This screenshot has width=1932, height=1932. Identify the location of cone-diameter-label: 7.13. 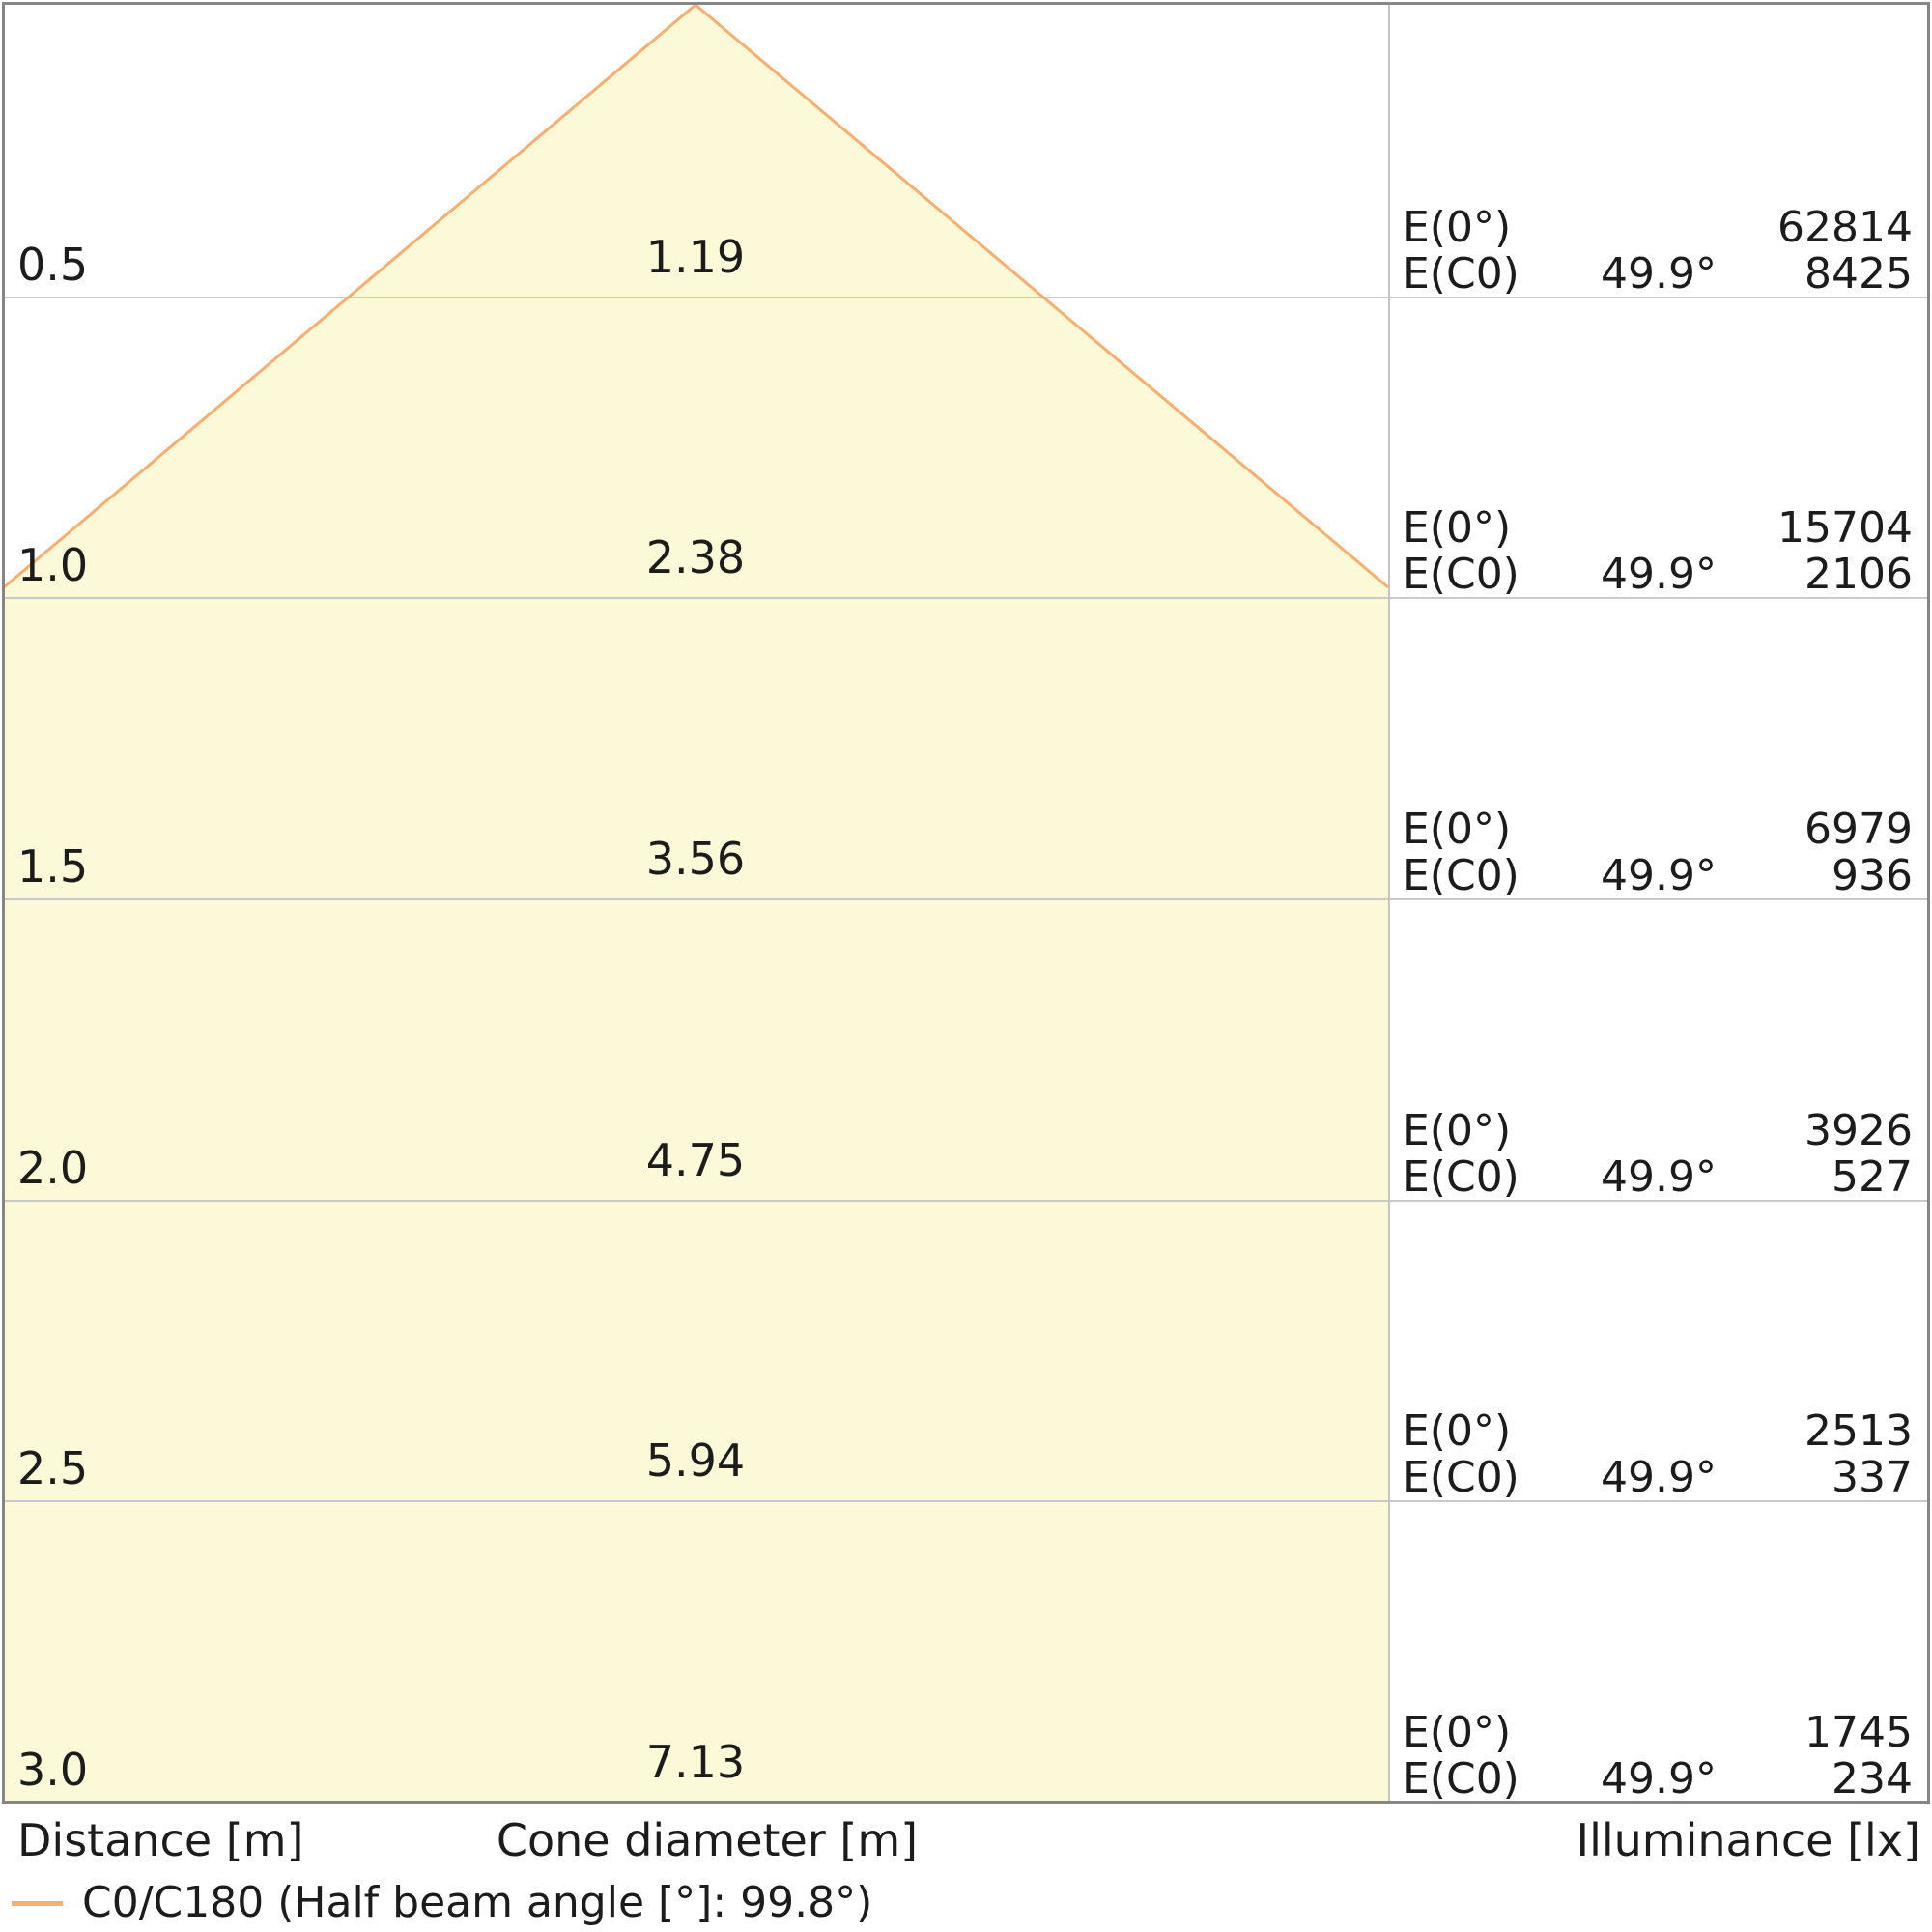
(695, 1762).